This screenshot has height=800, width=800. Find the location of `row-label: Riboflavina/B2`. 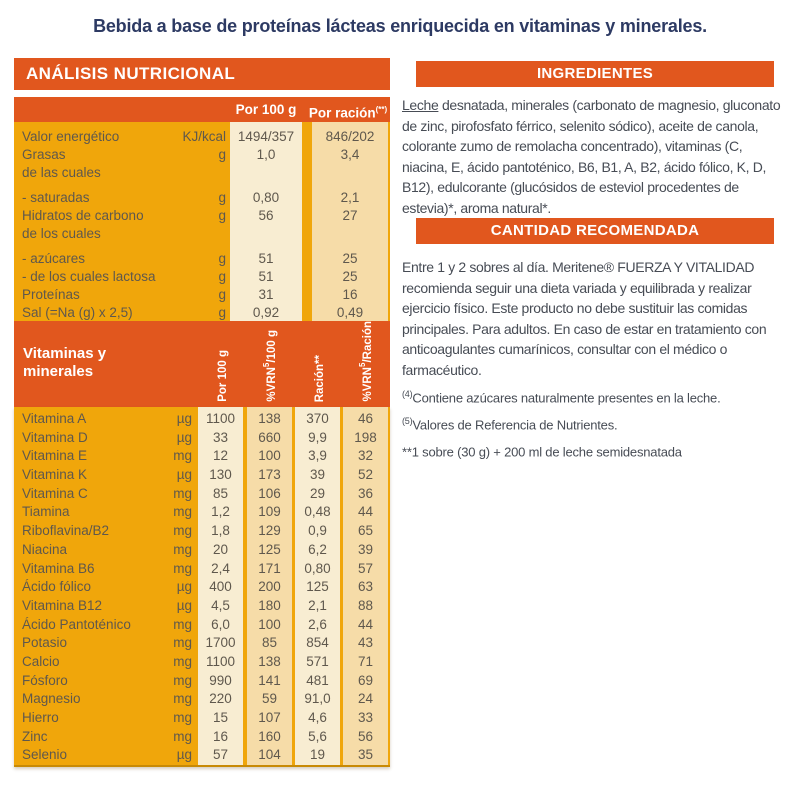

row-label: Riboflavina/B2 is located at coordinates (66, 531).